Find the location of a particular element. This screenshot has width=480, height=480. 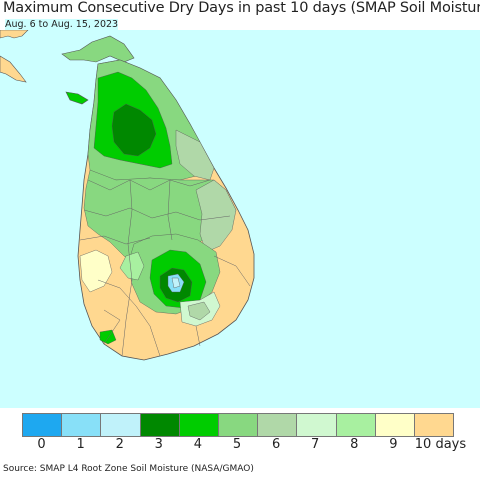

india-coast-west is located at coordinates (13, 69).